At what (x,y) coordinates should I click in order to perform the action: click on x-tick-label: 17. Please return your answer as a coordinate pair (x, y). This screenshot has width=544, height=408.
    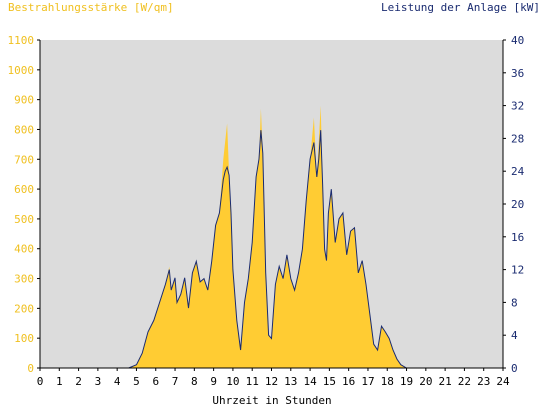
    Looking at the image, I should click on (367, 381).